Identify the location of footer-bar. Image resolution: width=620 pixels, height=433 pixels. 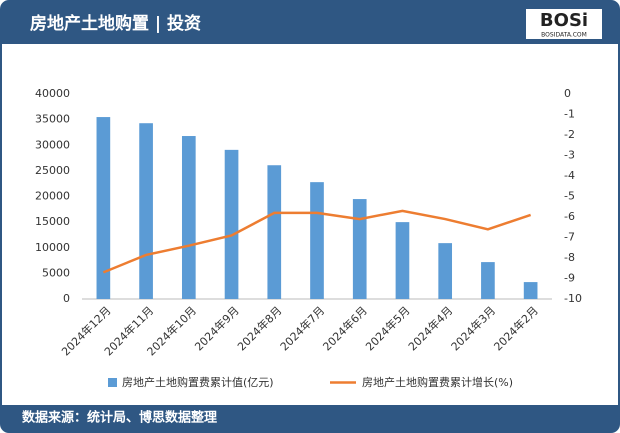
(310, 418).